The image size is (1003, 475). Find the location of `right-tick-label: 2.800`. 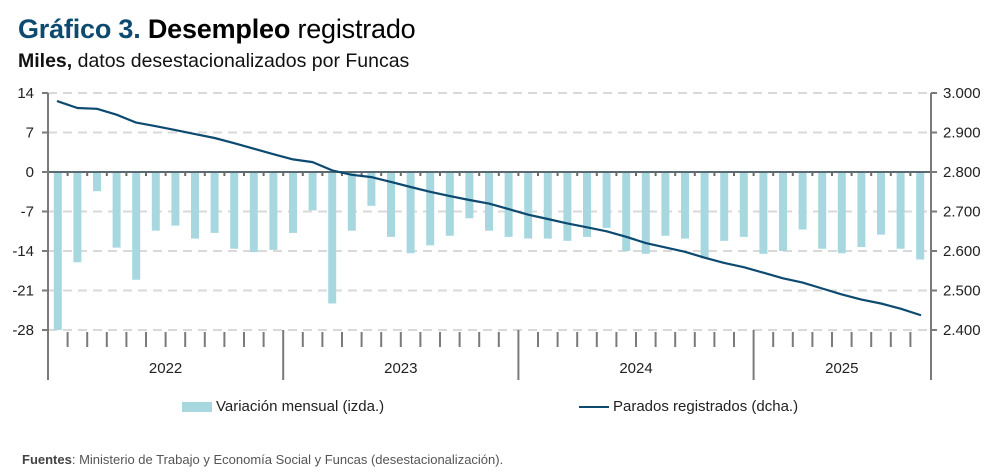

right-tick-label: 2.800 is located at coordinates (962, 172).